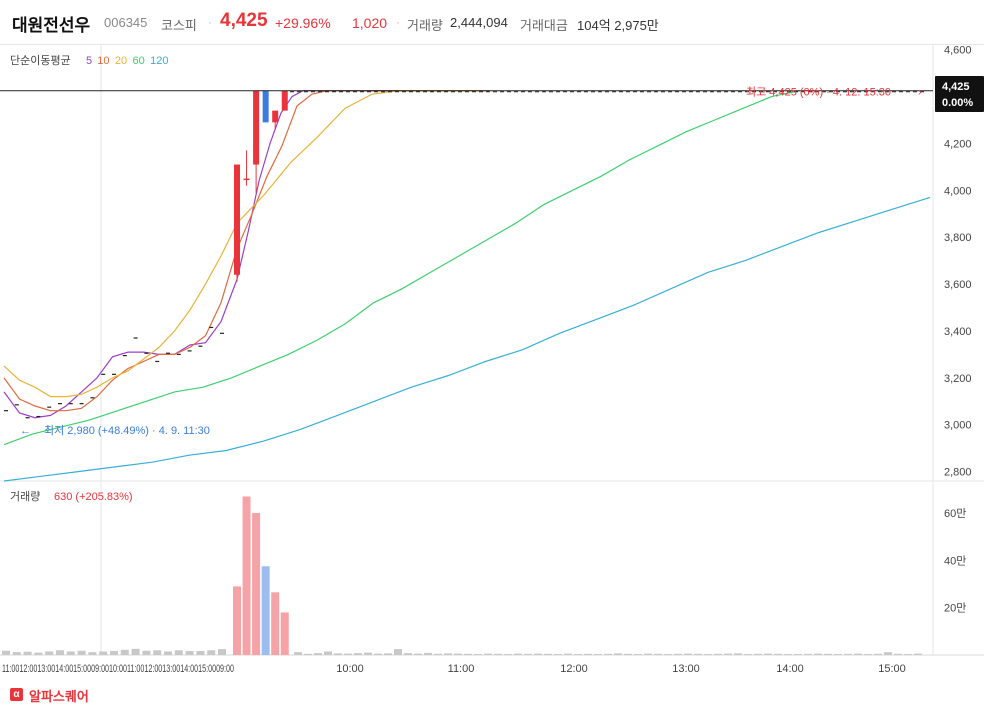  What do you see at coordinates (958, 379) in the screenshot?
I see `price-tick-label: 3,200` at bounding box center [958, 379].